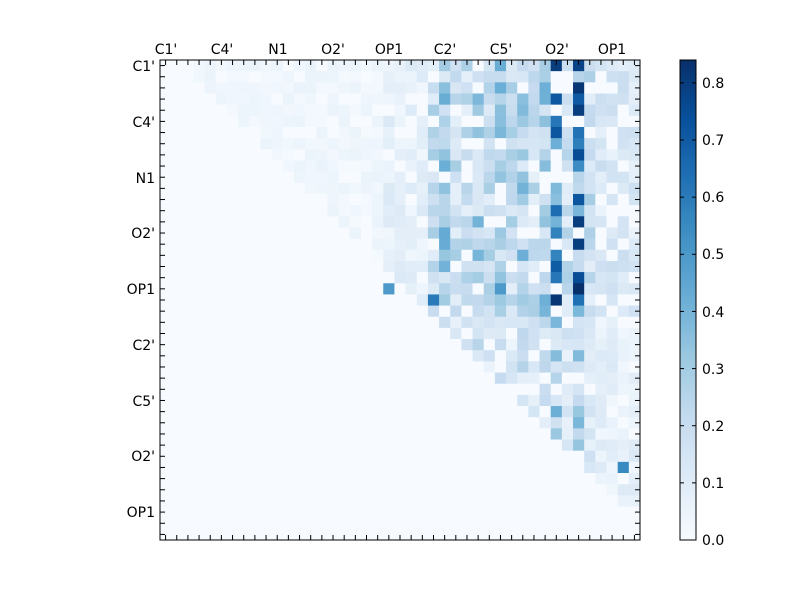 The width and height of the screenshot is (800, 600). Describe the element at coordinates (166, 50) in the screenshot. I see `x-tick-label: C1'` at that location.